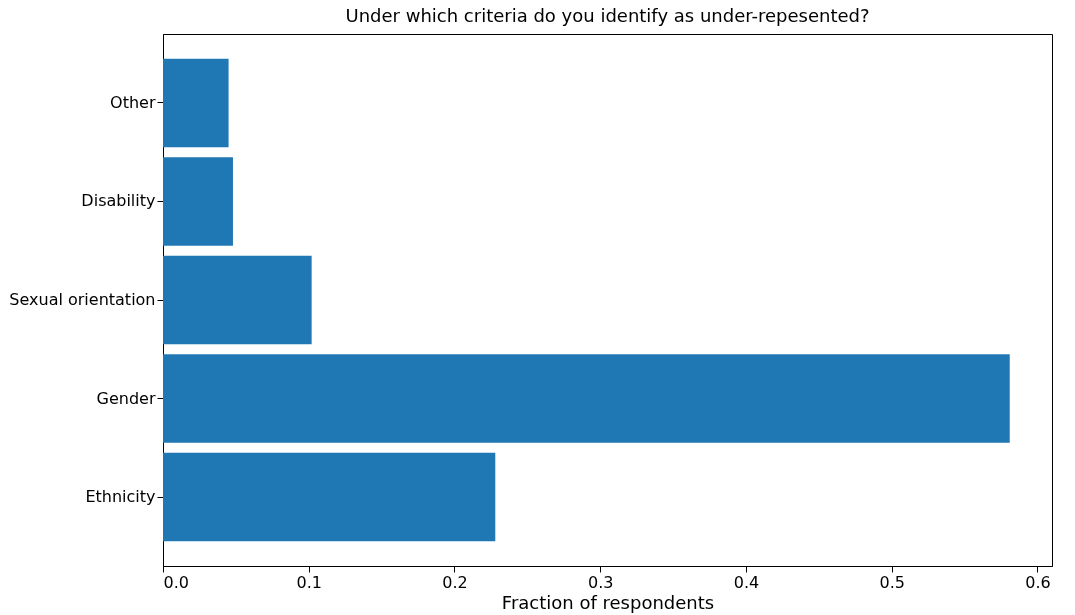 The image size is (1075, 615). I want to click on x-tick-label: 0.0, so click(176, 582).